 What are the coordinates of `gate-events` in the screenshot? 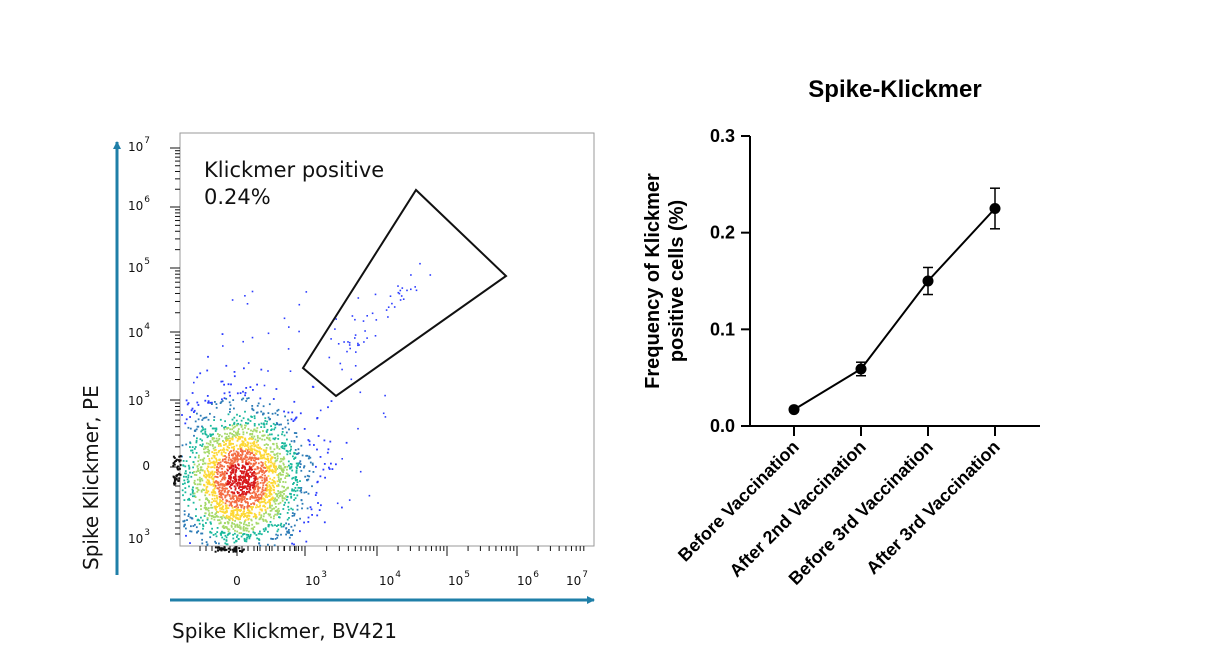 It's located at (380, 316).